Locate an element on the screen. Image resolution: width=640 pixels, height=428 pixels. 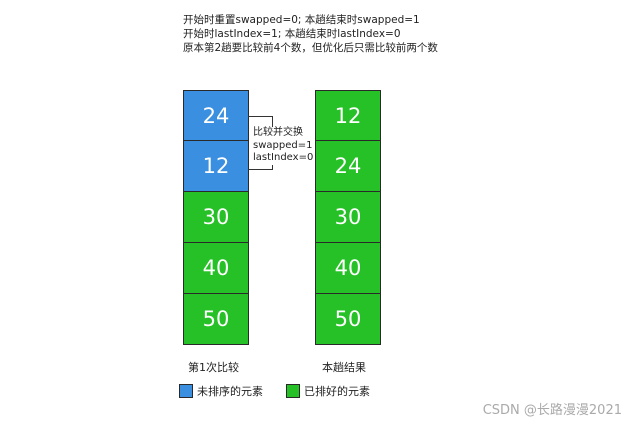
left-array-column: 24 12 30 40 50 is located at coordinates (216, 217).